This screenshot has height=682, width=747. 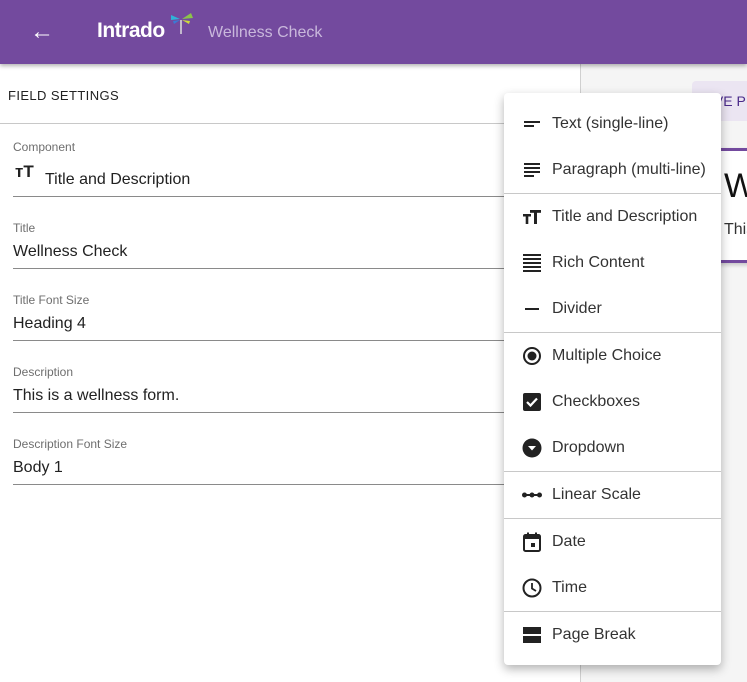 What do you see at coordinates (594, 634) in the screenshot?
I see `menu-item-label: Page Break` at bounding box center [594, 634].